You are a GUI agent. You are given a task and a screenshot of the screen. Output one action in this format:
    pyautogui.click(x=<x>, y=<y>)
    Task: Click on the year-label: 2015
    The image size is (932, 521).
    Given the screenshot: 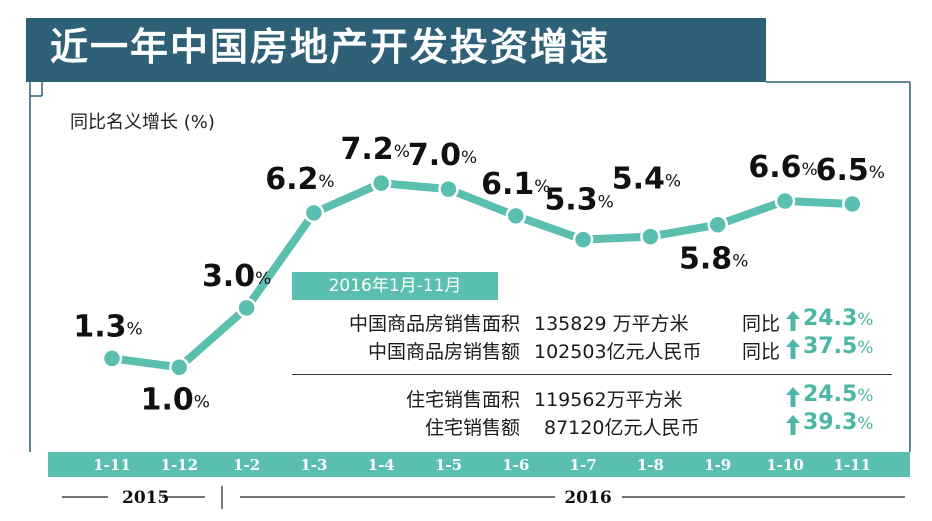 What is the action you would take?
    pyautogui.click(x=145, y=498)
    